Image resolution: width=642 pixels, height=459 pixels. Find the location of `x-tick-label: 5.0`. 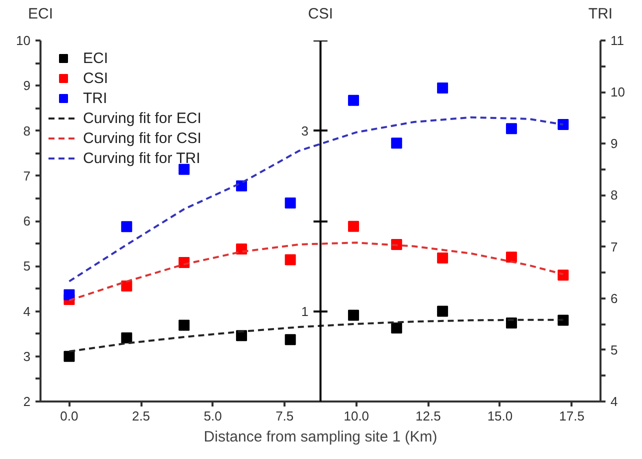

x-tick-label: 5.0 is located at coordinates (213, 416).